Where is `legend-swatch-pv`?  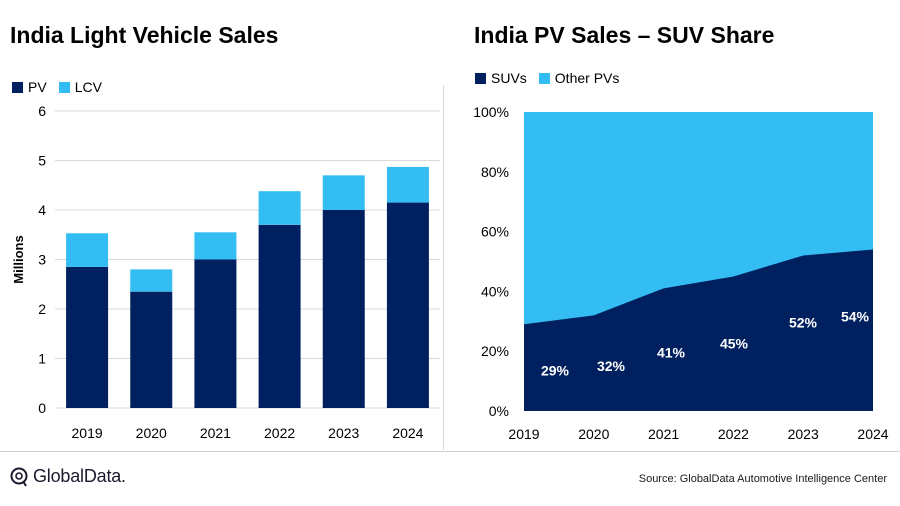
legend-swatch-pv is located at coordinates (17, 87).